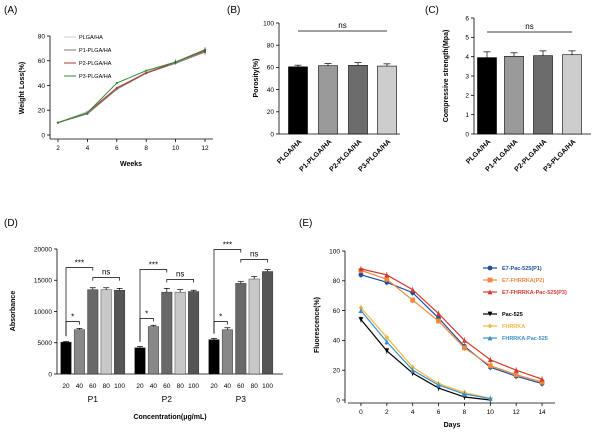 This screenshot has height=433, width=600. What do you see at coordinates (268, 23) in the screenshot?
I see `panel-b-y-tick-label: 100` at bounding box center [268, 23].